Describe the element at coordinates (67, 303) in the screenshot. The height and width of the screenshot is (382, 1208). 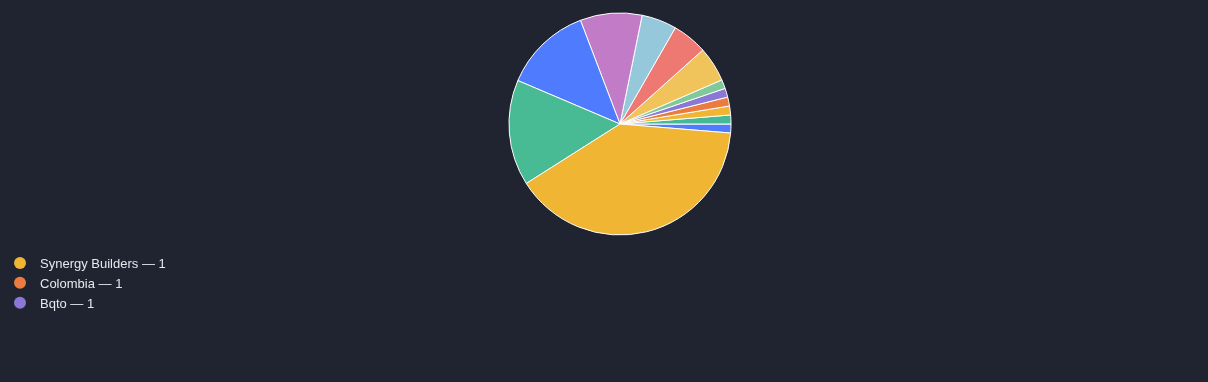
I see `legend-label: Bqto — 1` at that location.